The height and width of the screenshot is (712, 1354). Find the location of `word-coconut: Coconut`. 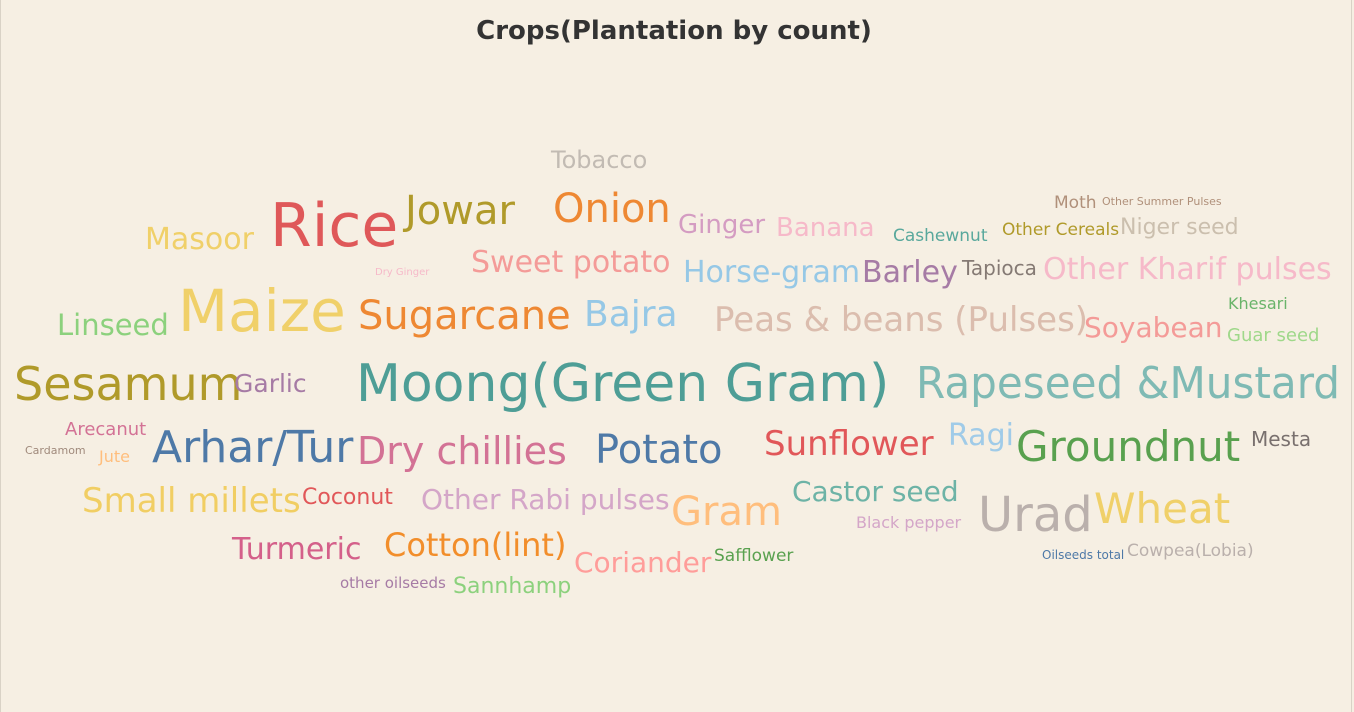

word-coconut: Coconut is located at coordinates (347, 497).